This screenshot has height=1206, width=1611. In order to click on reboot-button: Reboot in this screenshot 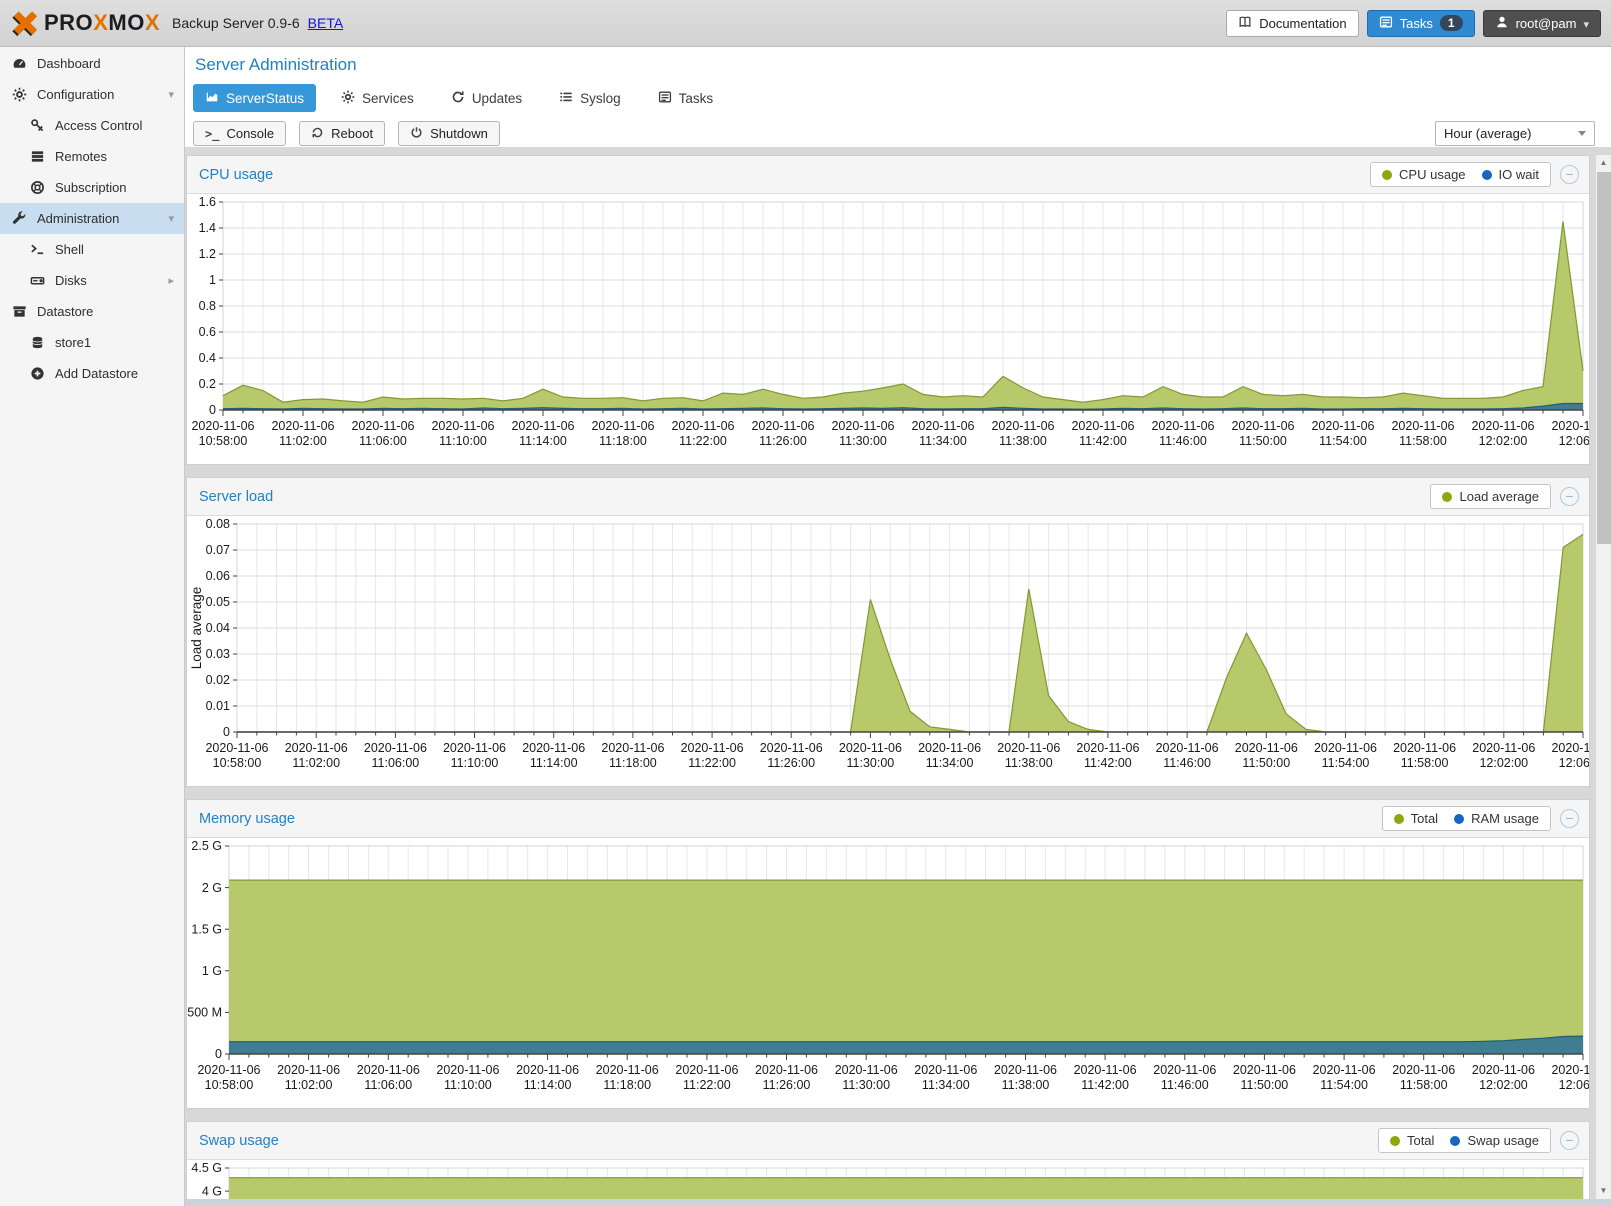, I will do `click(342, 133)`.